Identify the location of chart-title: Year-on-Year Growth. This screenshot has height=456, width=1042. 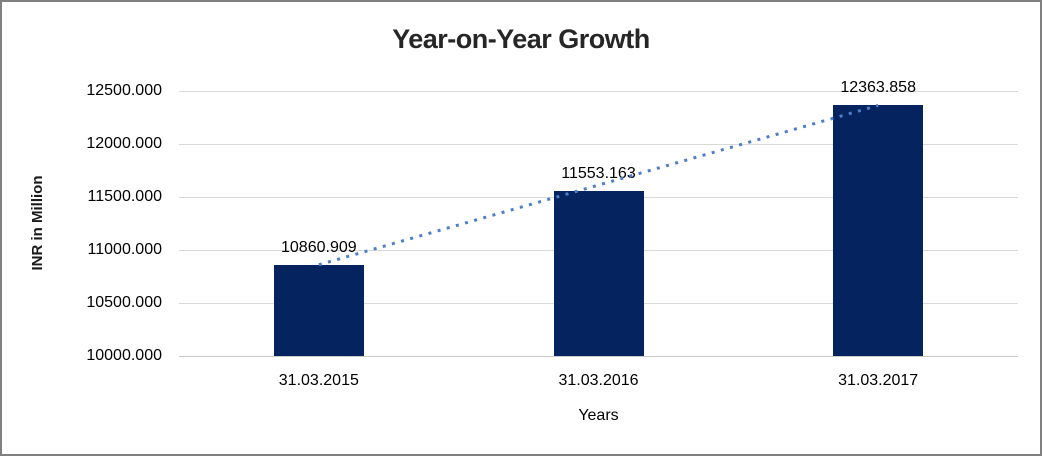
(521, 39).